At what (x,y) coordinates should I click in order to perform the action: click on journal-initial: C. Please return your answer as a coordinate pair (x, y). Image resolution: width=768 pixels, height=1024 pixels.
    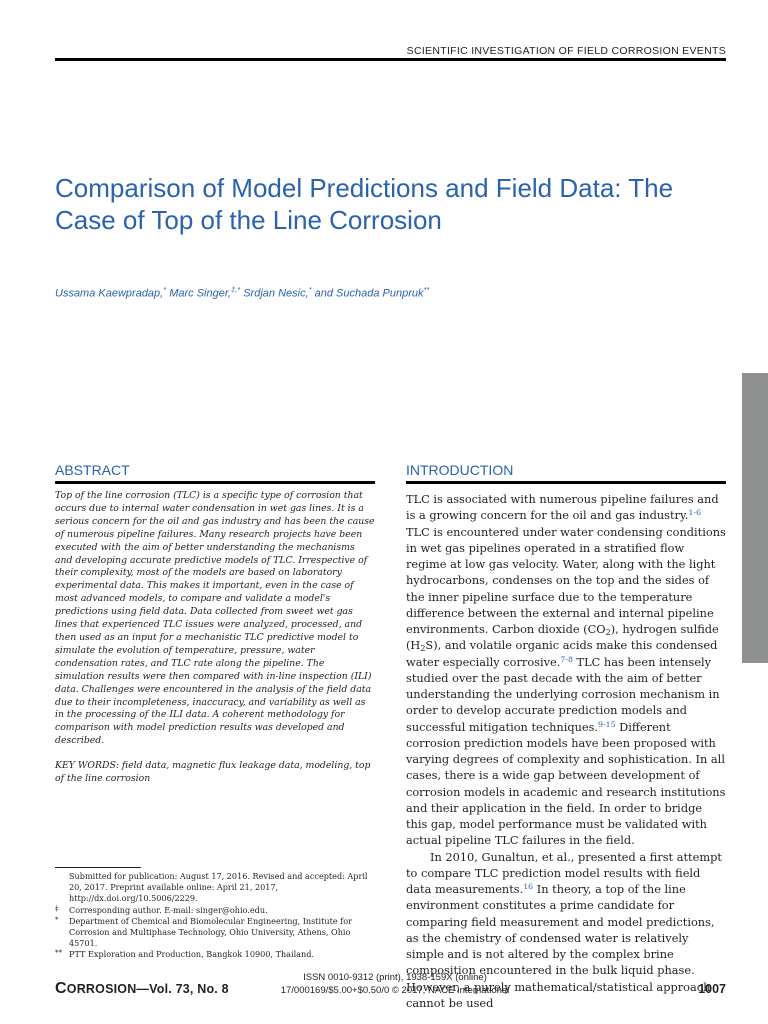
    Looking at the image, I should click on (61, 988).